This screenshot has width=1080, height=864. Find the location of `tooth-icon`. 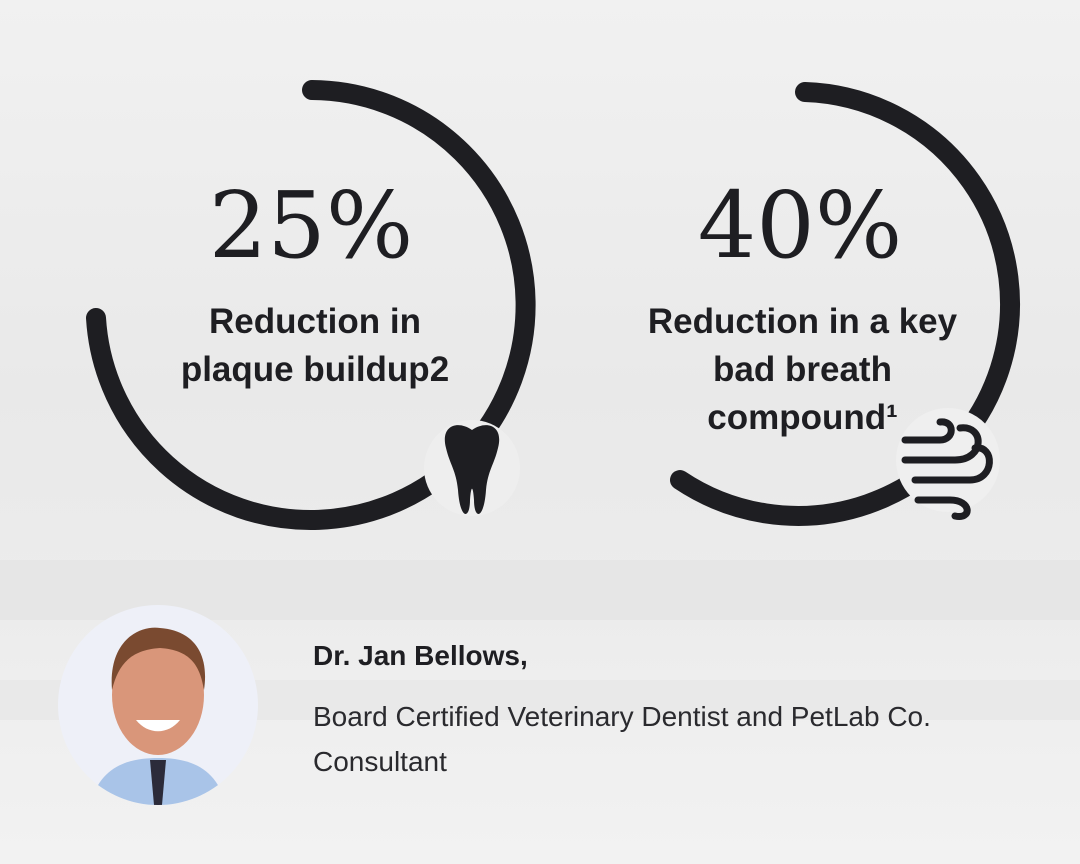

tooth-icon is located at coordinates (472, 469).